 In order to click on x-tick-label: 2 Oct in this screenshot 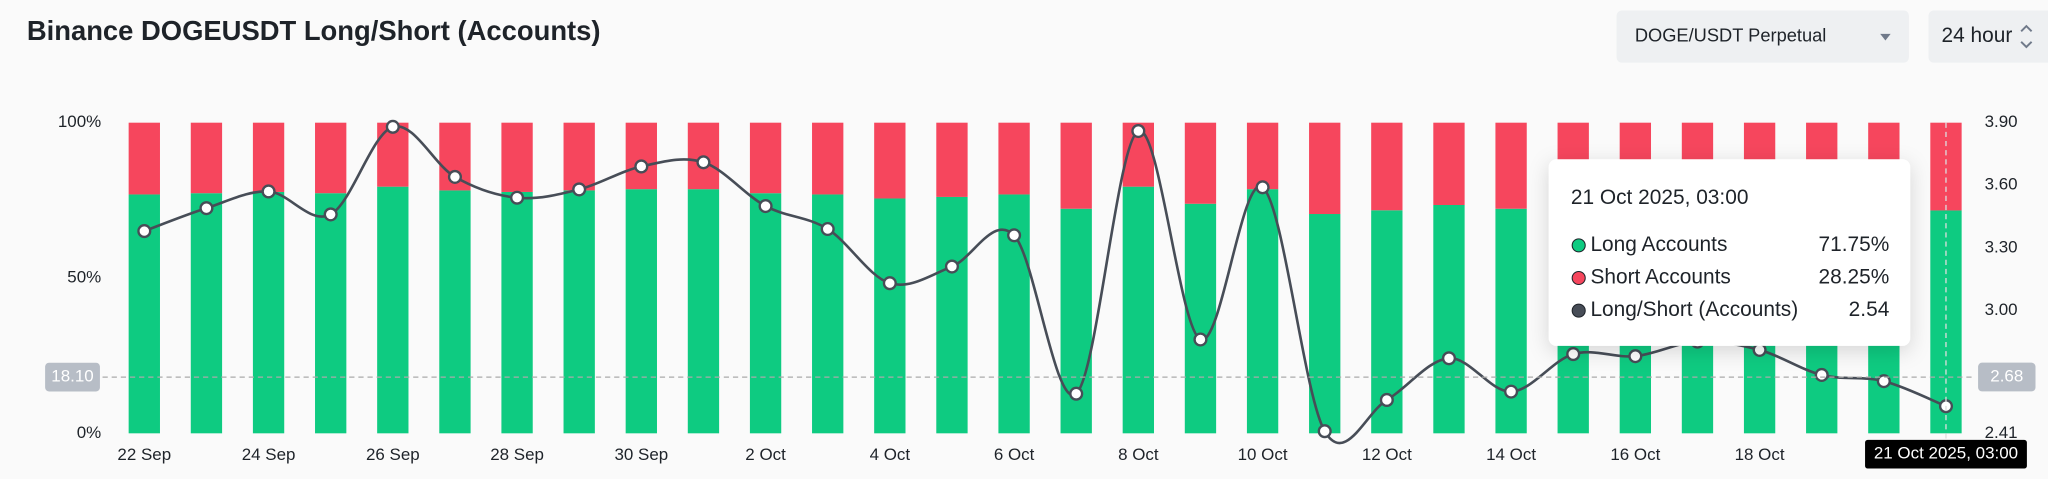, I will do `click(765, 454)`.